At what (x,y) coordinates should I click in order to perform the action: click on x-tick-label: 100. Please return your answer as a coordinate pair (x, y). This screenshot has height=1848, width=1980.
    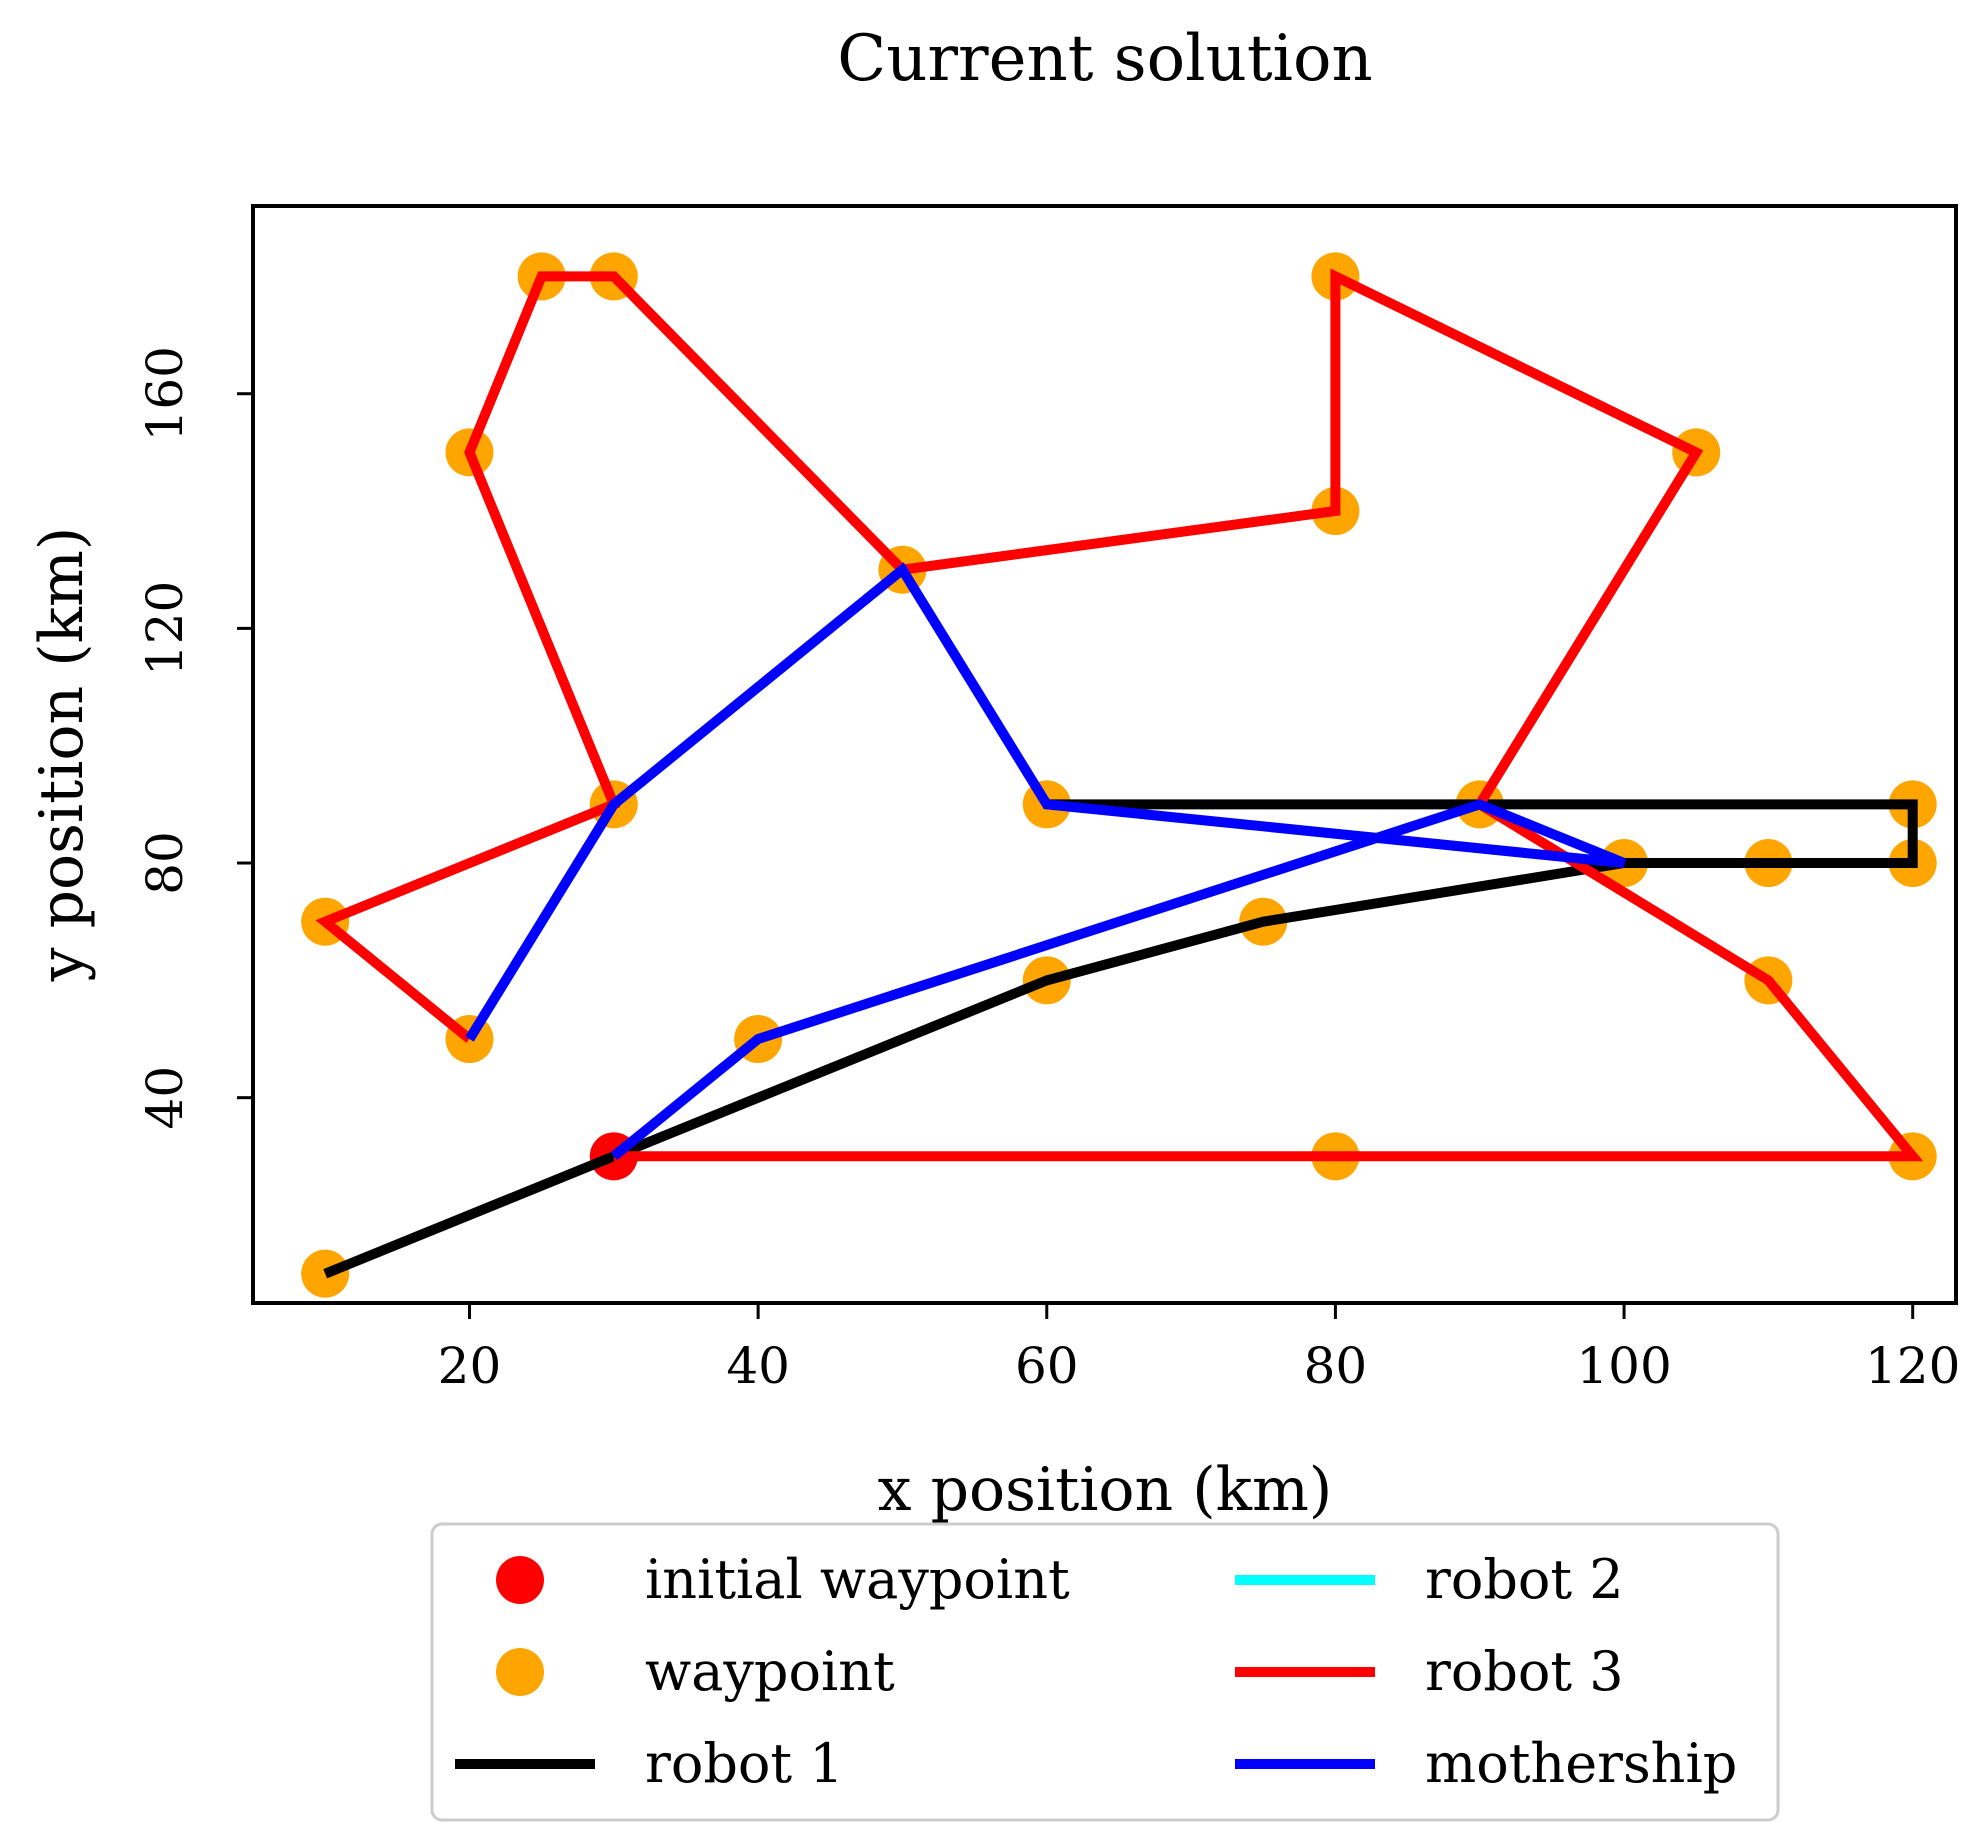
    Looking at the image, I should click on (1623, 1366).